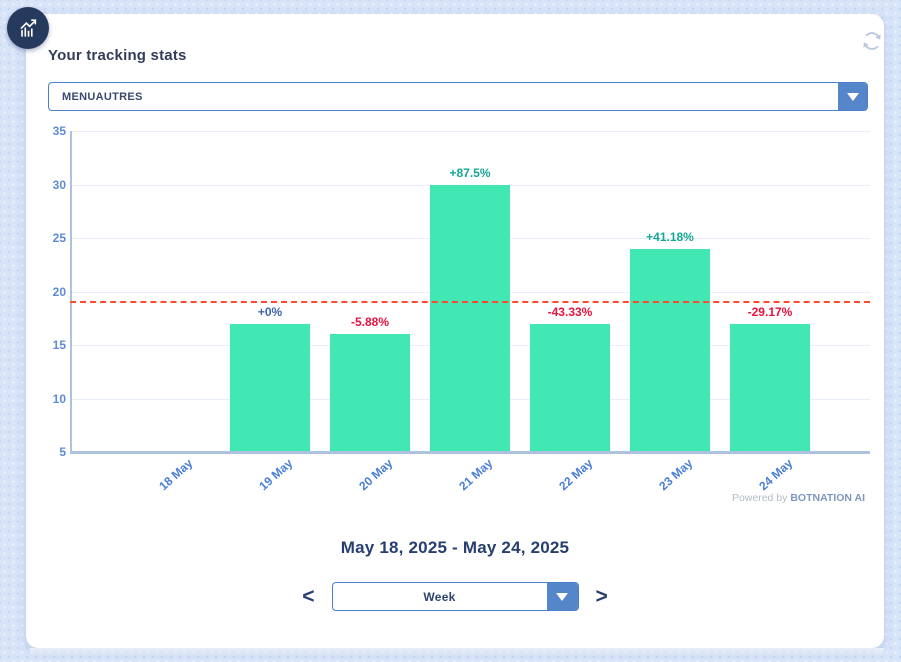 The height and width of the screenshot is (662, 901). What do you see at coordinates (670, 350) in the screenshot?
I see `bar-23-may` at bounding box center [670, 350].